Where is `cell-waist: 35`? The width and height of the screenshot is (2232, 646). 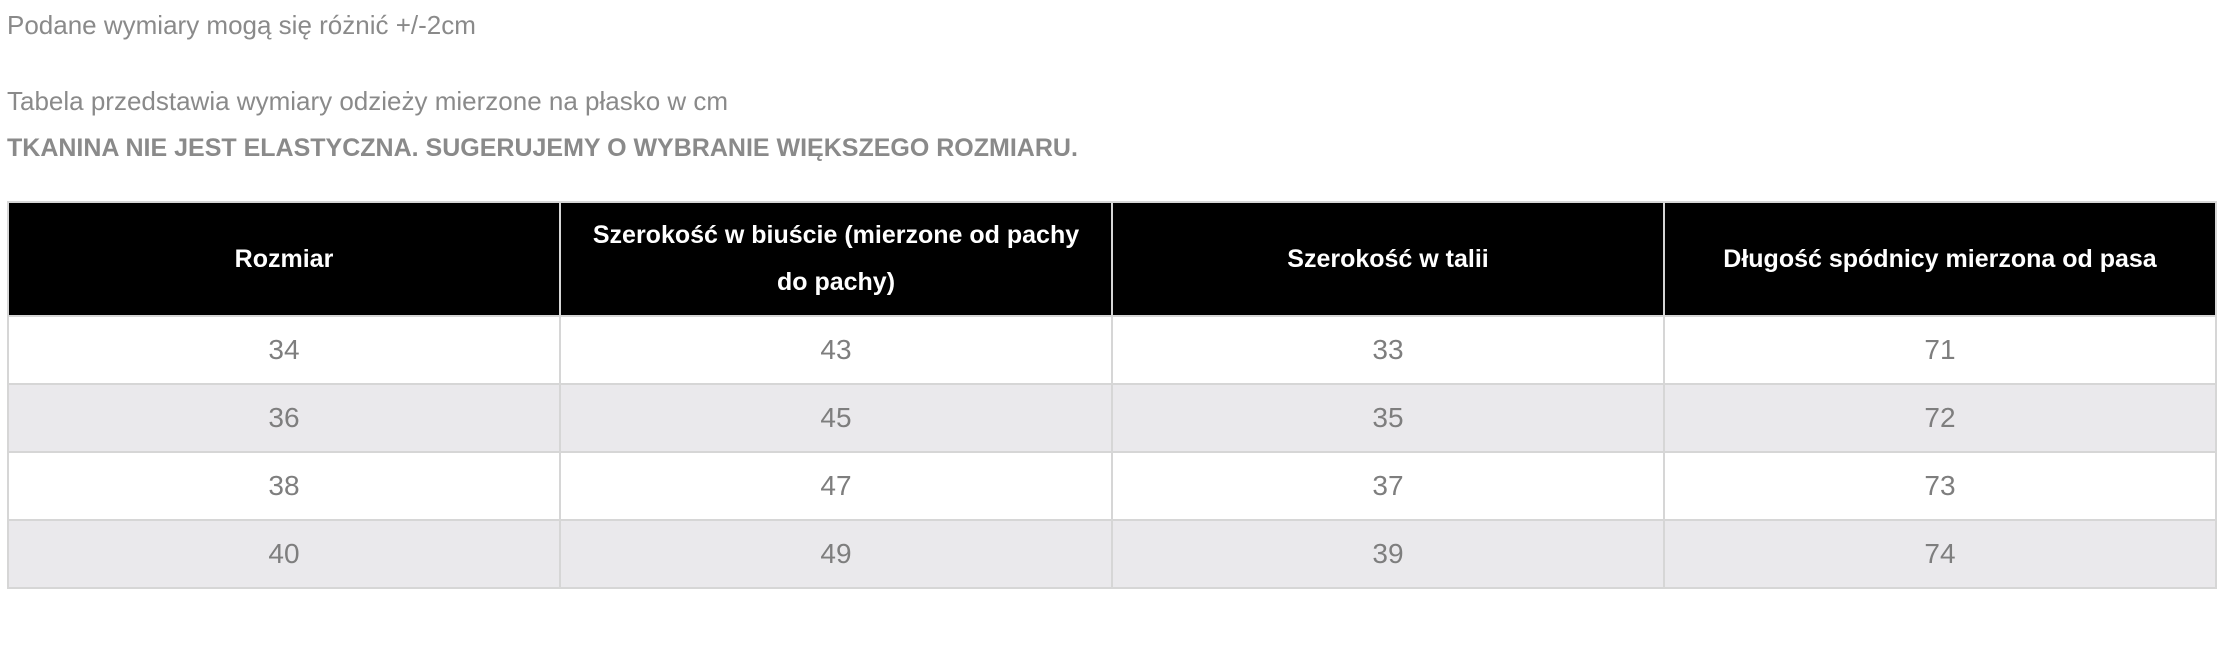 cell-waist: 35 is located at coordinates (1388, 418).